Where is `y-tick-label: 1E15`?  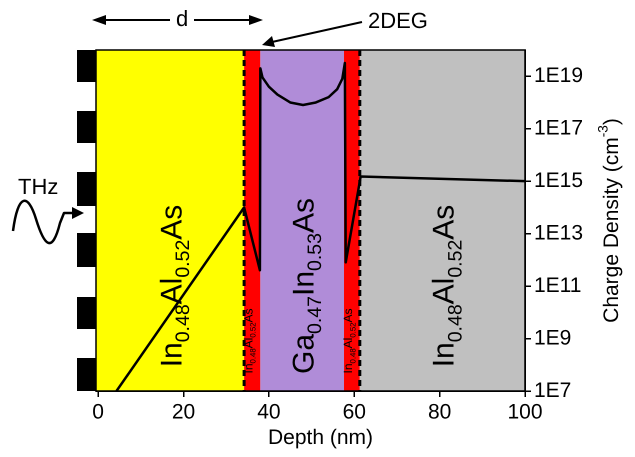 y-tick-label: 1E15 is located at coordinates (559, 180).